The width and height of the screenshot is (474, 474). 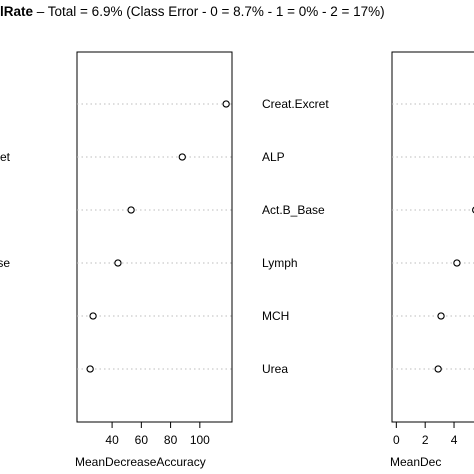 I want to click on left-category-label: se, so click(x=5, y=263).